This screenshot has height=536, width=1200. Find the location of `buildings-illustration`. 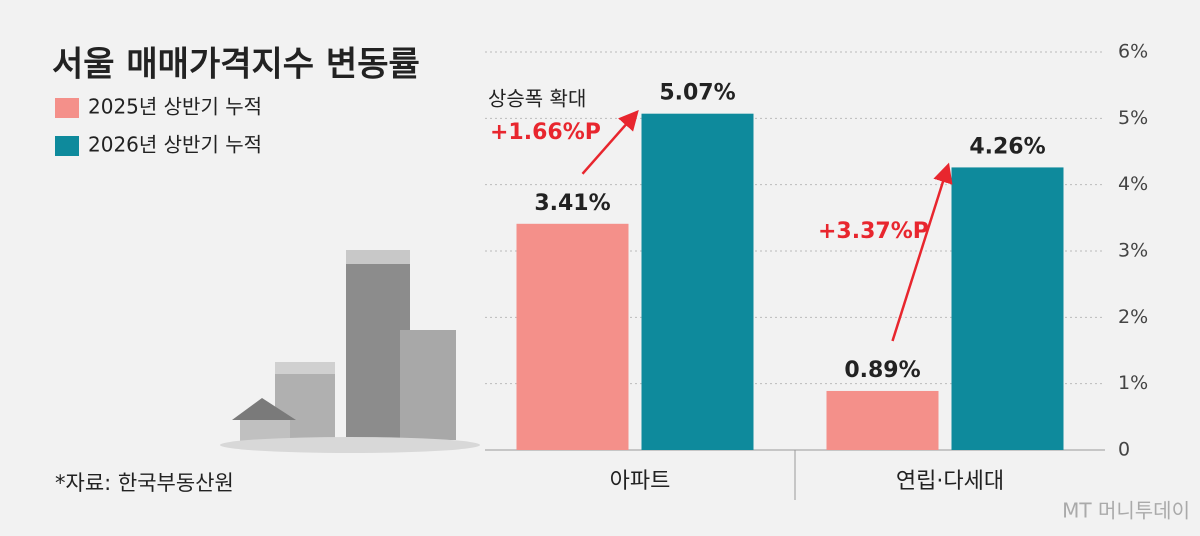

buildings-illustration is located at coordinates (350, 351).